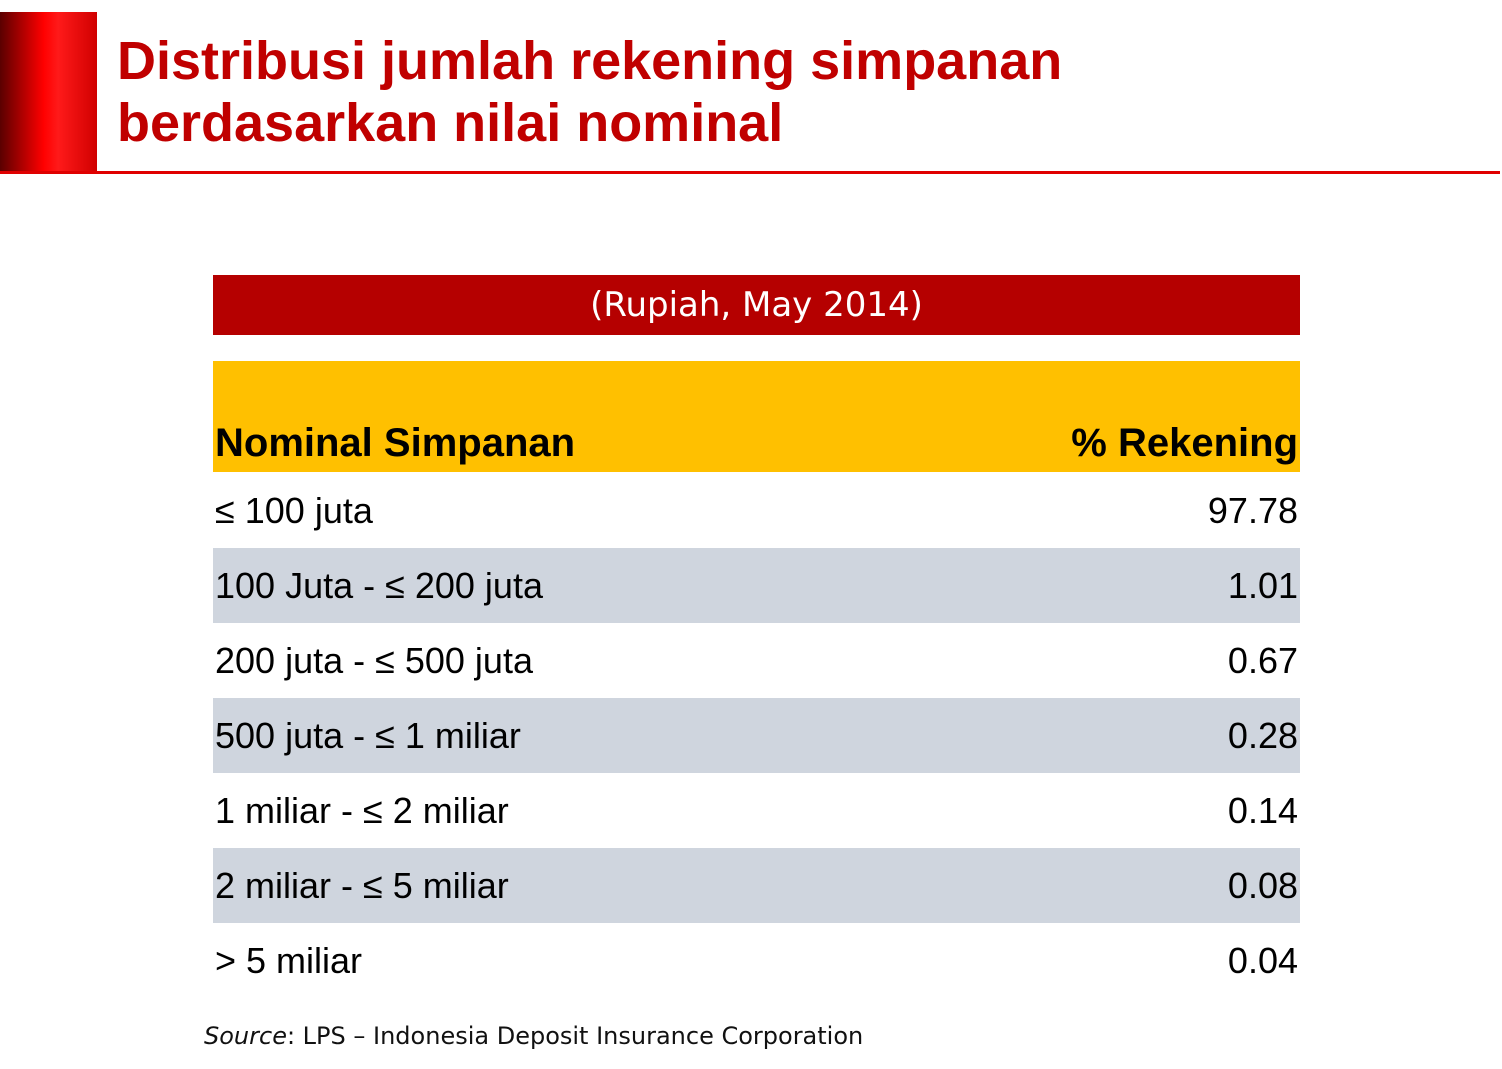 This screenshot has height=1069, width=1502. What do you see at coordinates (750, 172) in the screenshot?
I see `title-rule` at bounding box center [750, 172].